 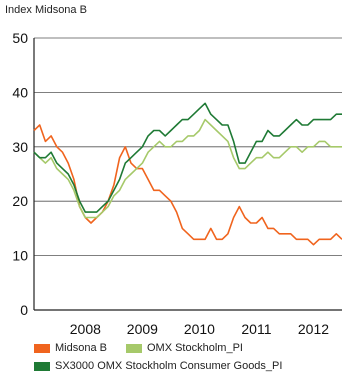 What do you see at coordinates (46, 10) in the screenshot?
I see `y-axis-title: Index Midsona B` at bounding box center [46, 10].